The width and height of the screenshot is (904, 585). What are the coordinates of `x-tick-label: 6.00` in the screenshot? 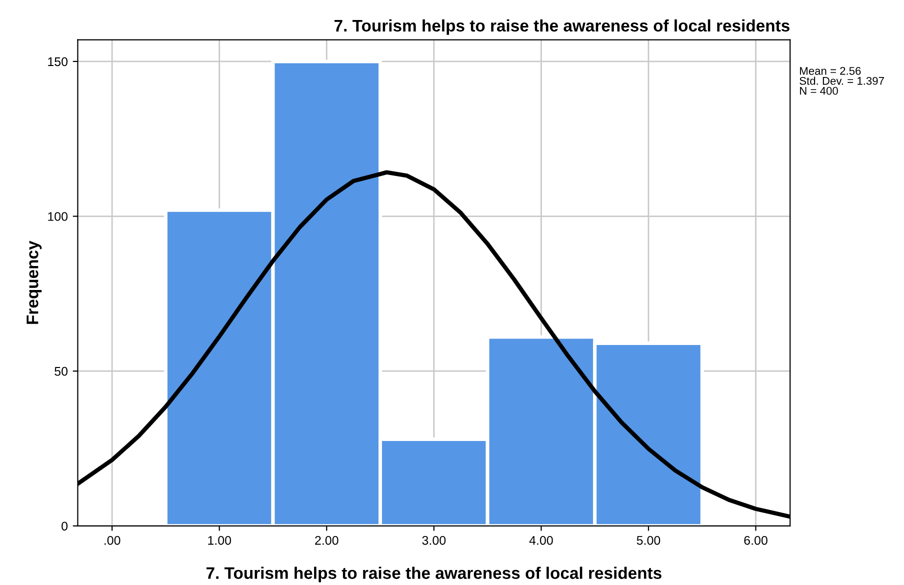 It's located at (756, 540).